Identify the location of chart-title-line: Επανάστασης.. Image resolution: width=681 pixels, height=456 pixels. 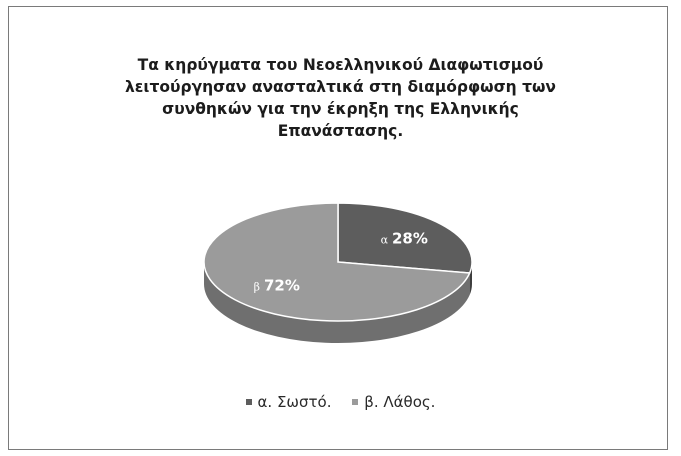
(340, 131).